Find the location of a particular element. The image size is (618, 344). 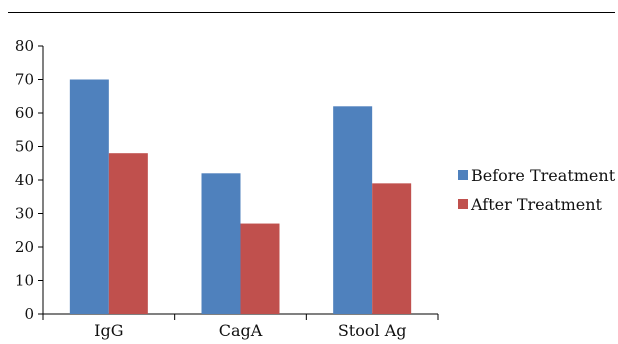

y-tick-label: 40 is located at coordinates (24, 180).